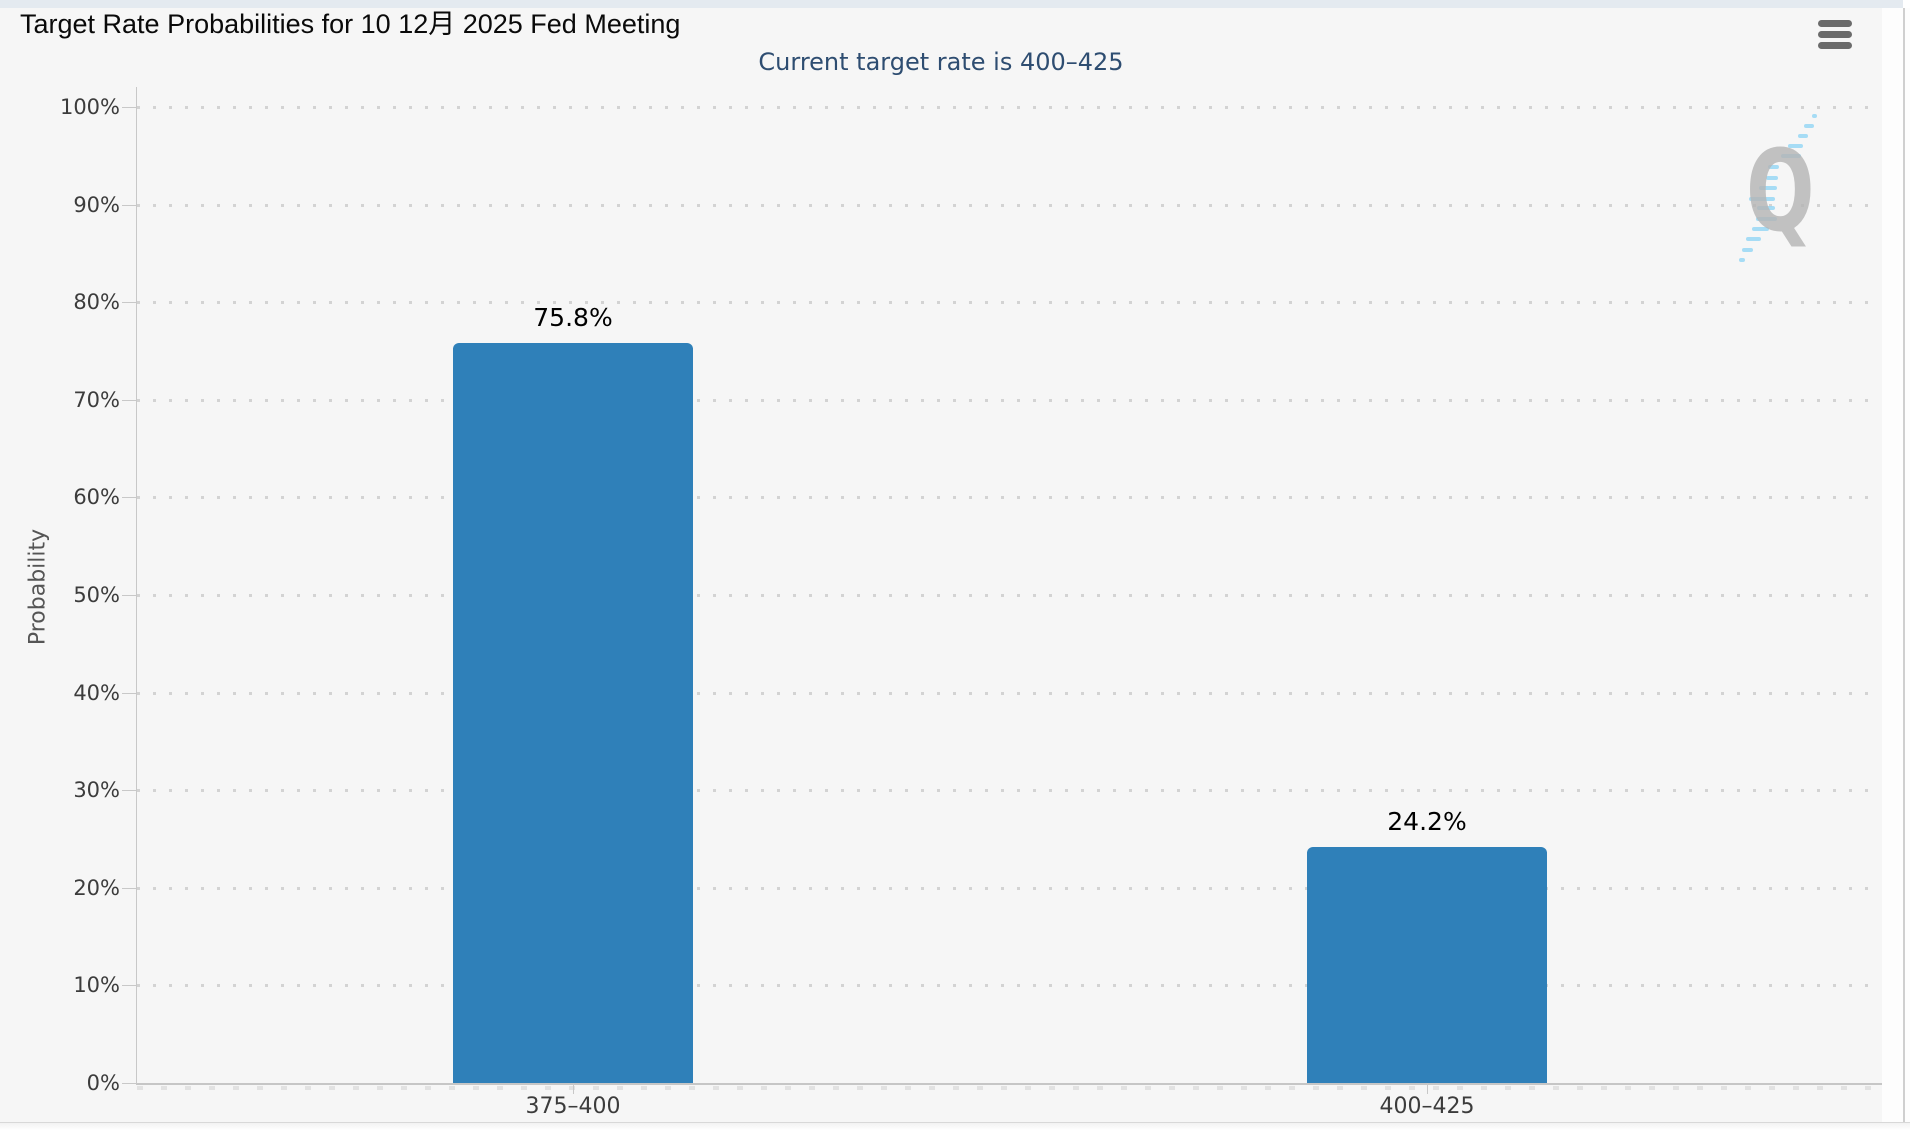 The height and width of the screenshot is (1130, 1910). Describe the element at coordinates (96, 887) in the screenshot. I see `y-tick-label: 20%` at that location.